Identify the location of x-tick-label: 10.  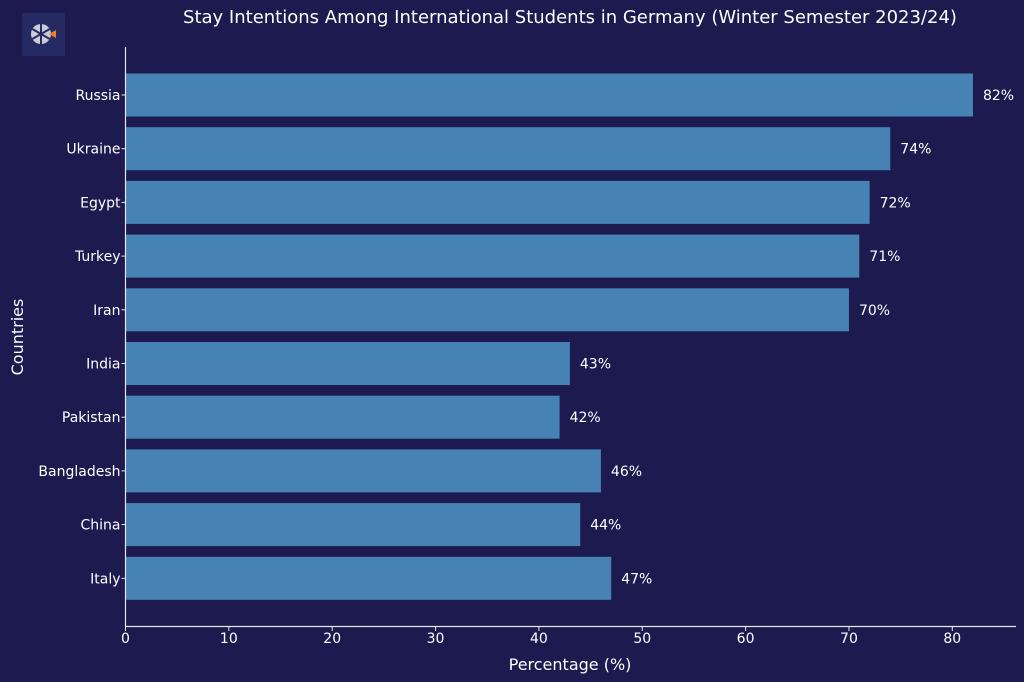
(229, 639).